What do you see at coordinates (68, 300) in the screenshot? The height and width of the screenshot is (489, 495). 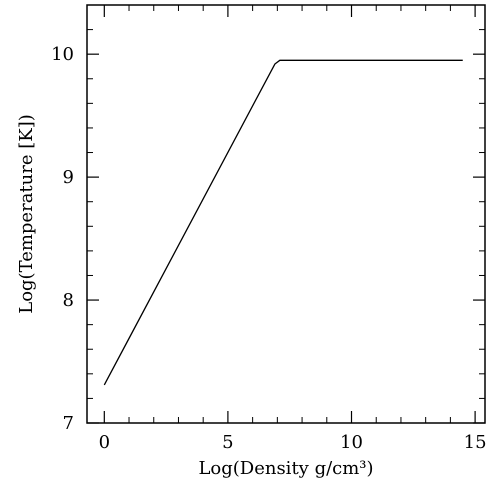 I see `y-tick-label: 8` at bounding box center [68, 300].